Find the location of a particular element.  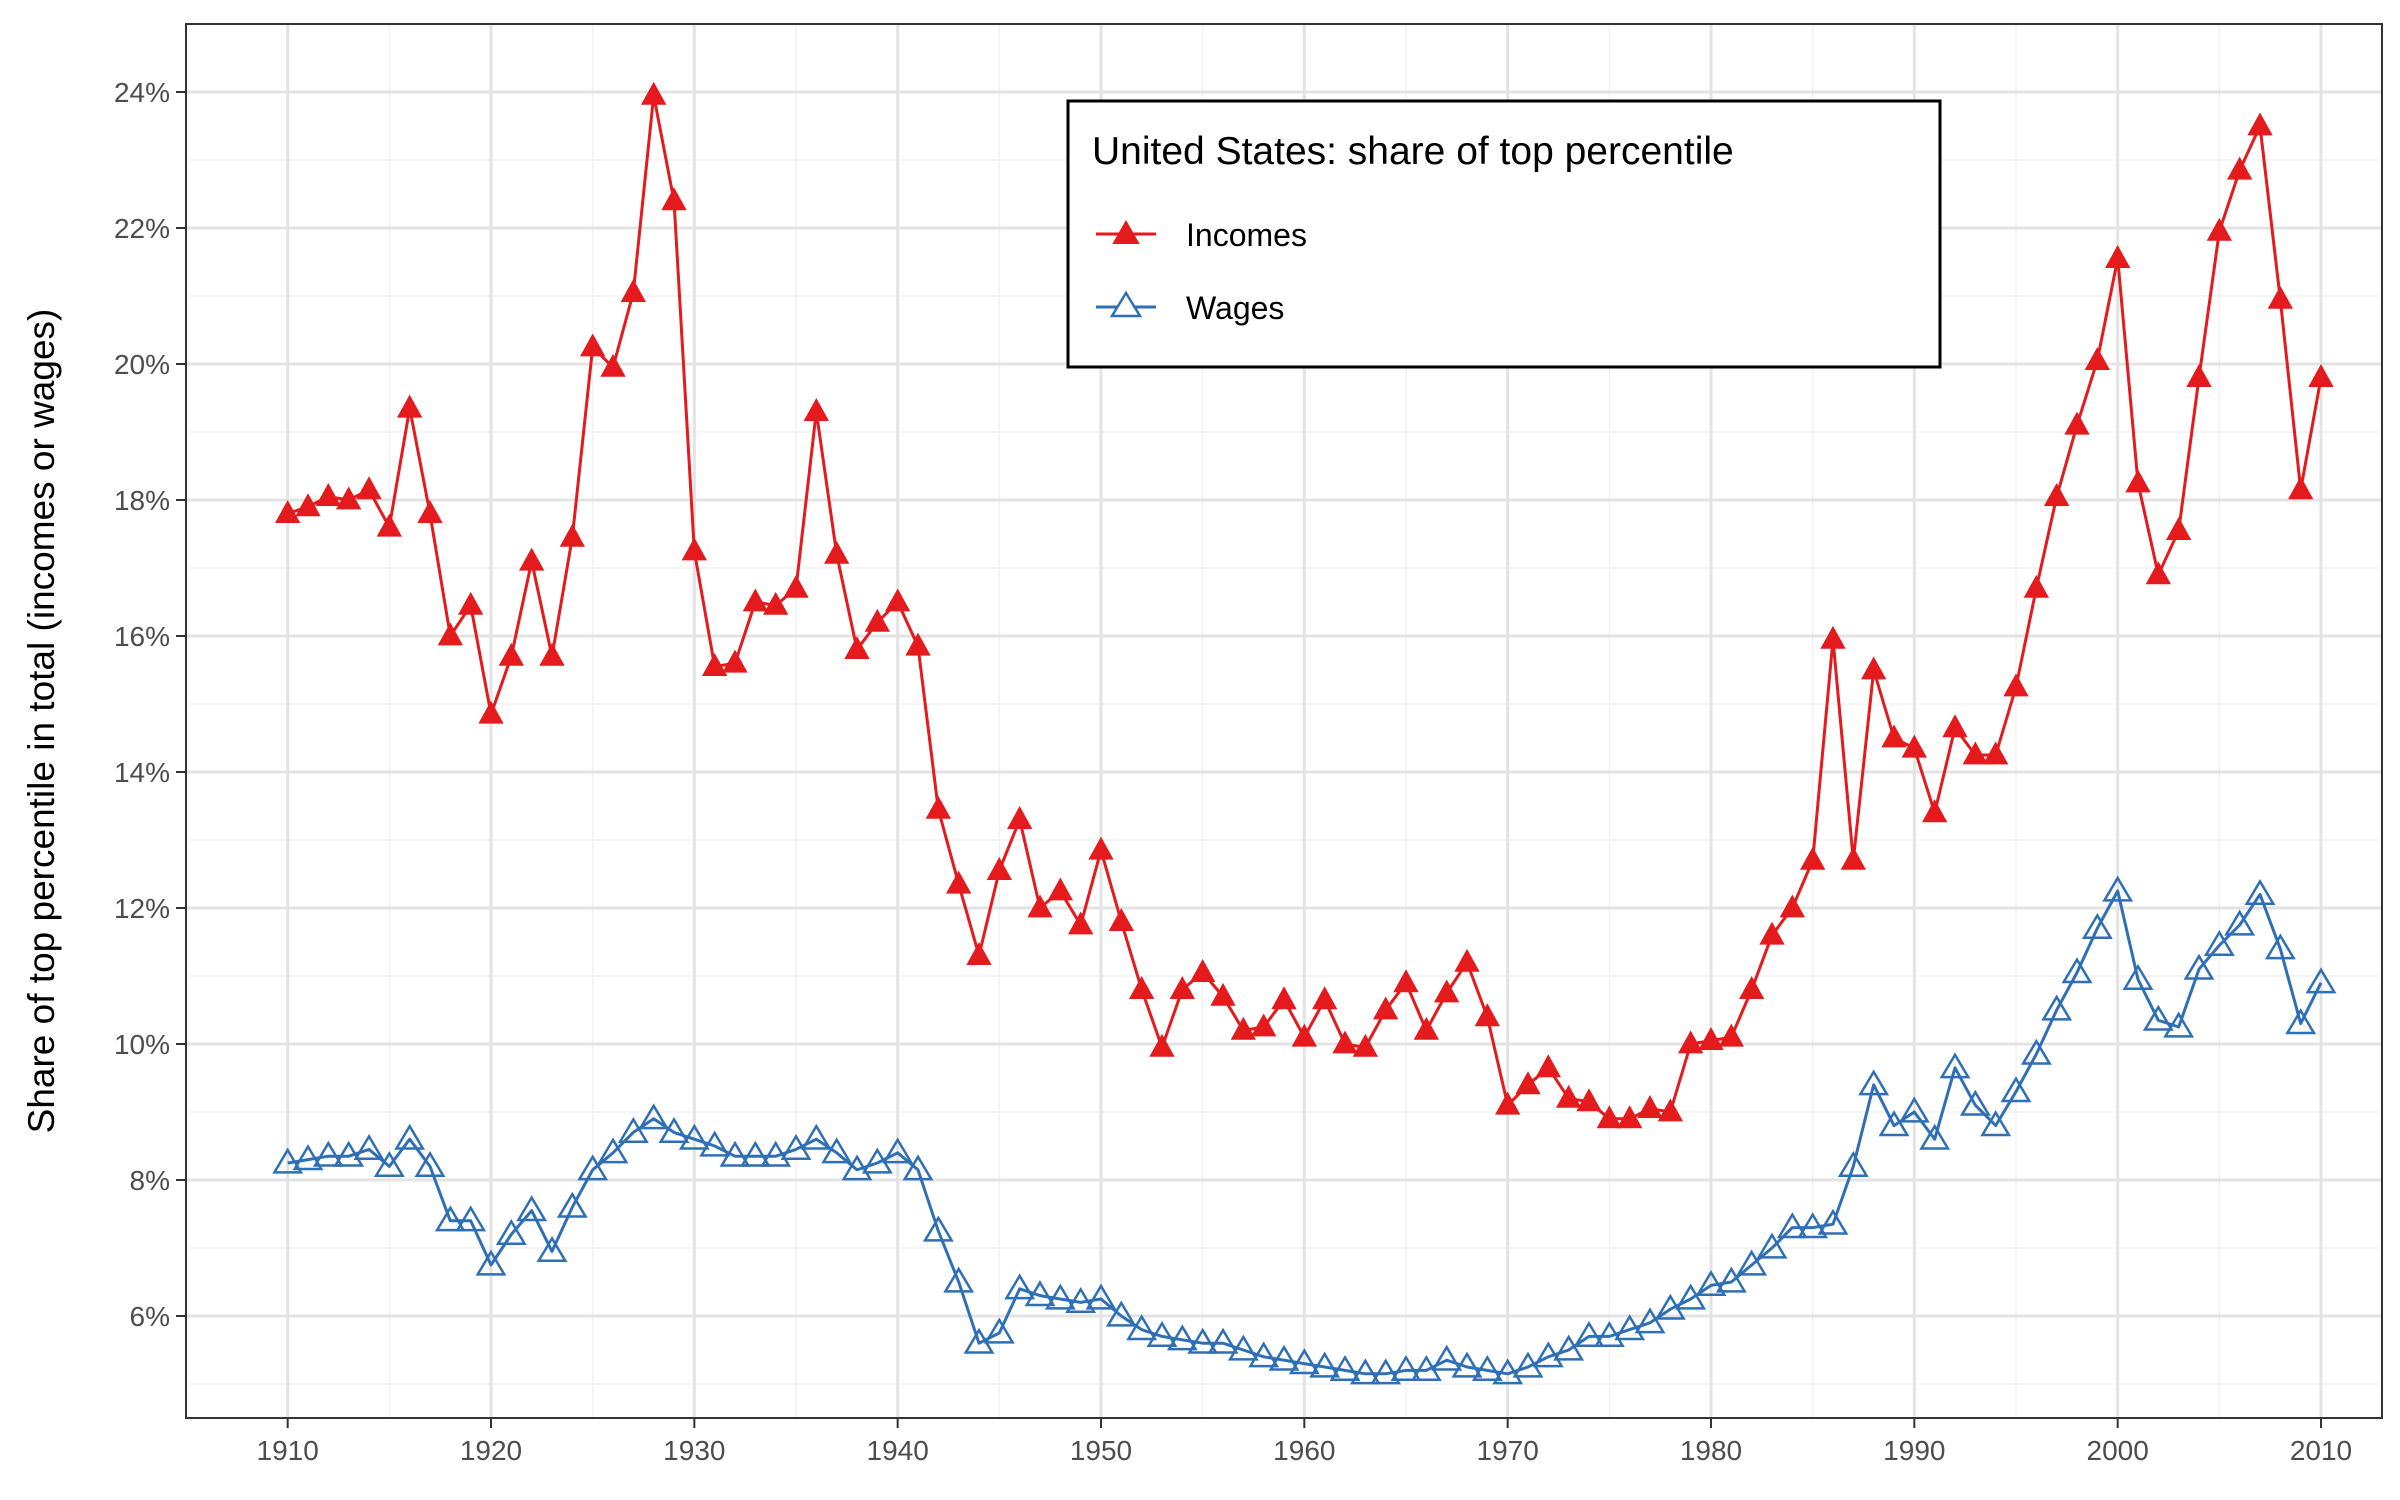

x-tick-label: 1930 is located at coordinates (694, 1450).